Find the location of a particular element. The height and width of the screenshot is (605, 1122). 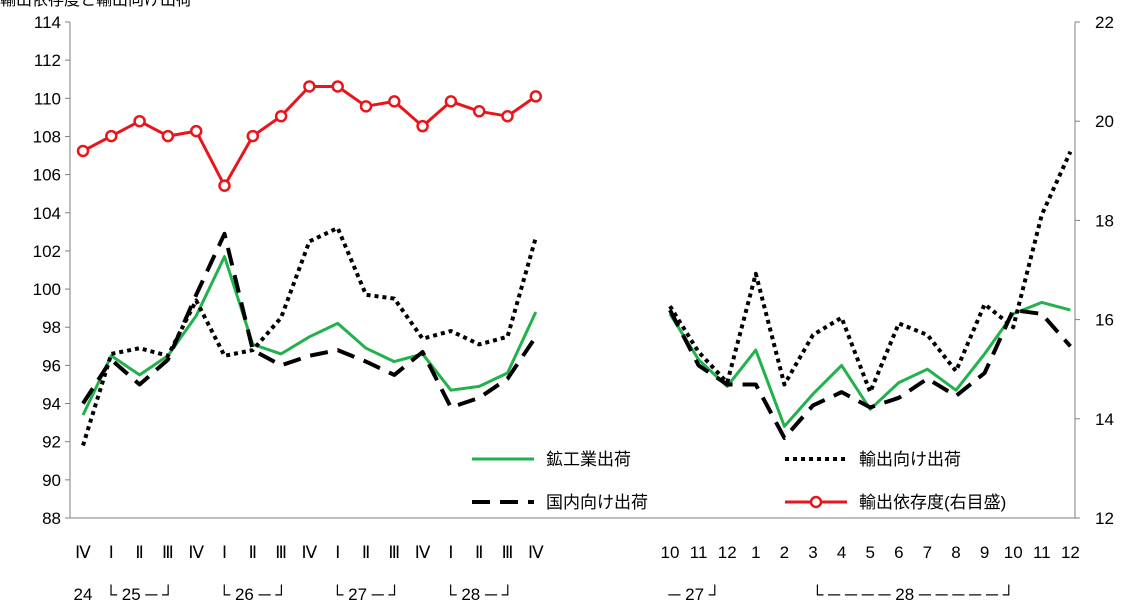

x-tick-label: 3 is located at coordinates (812, 552).